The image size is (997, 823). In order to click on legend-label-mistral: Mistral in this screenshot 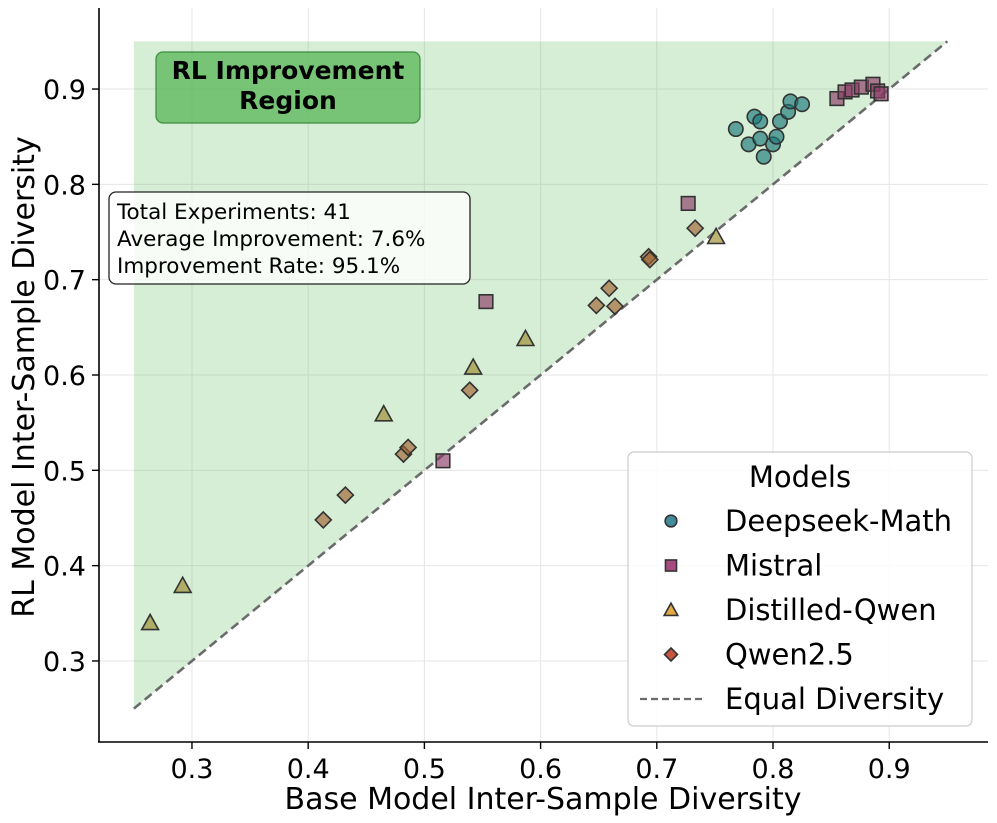, I will do `click(773, 566)`.